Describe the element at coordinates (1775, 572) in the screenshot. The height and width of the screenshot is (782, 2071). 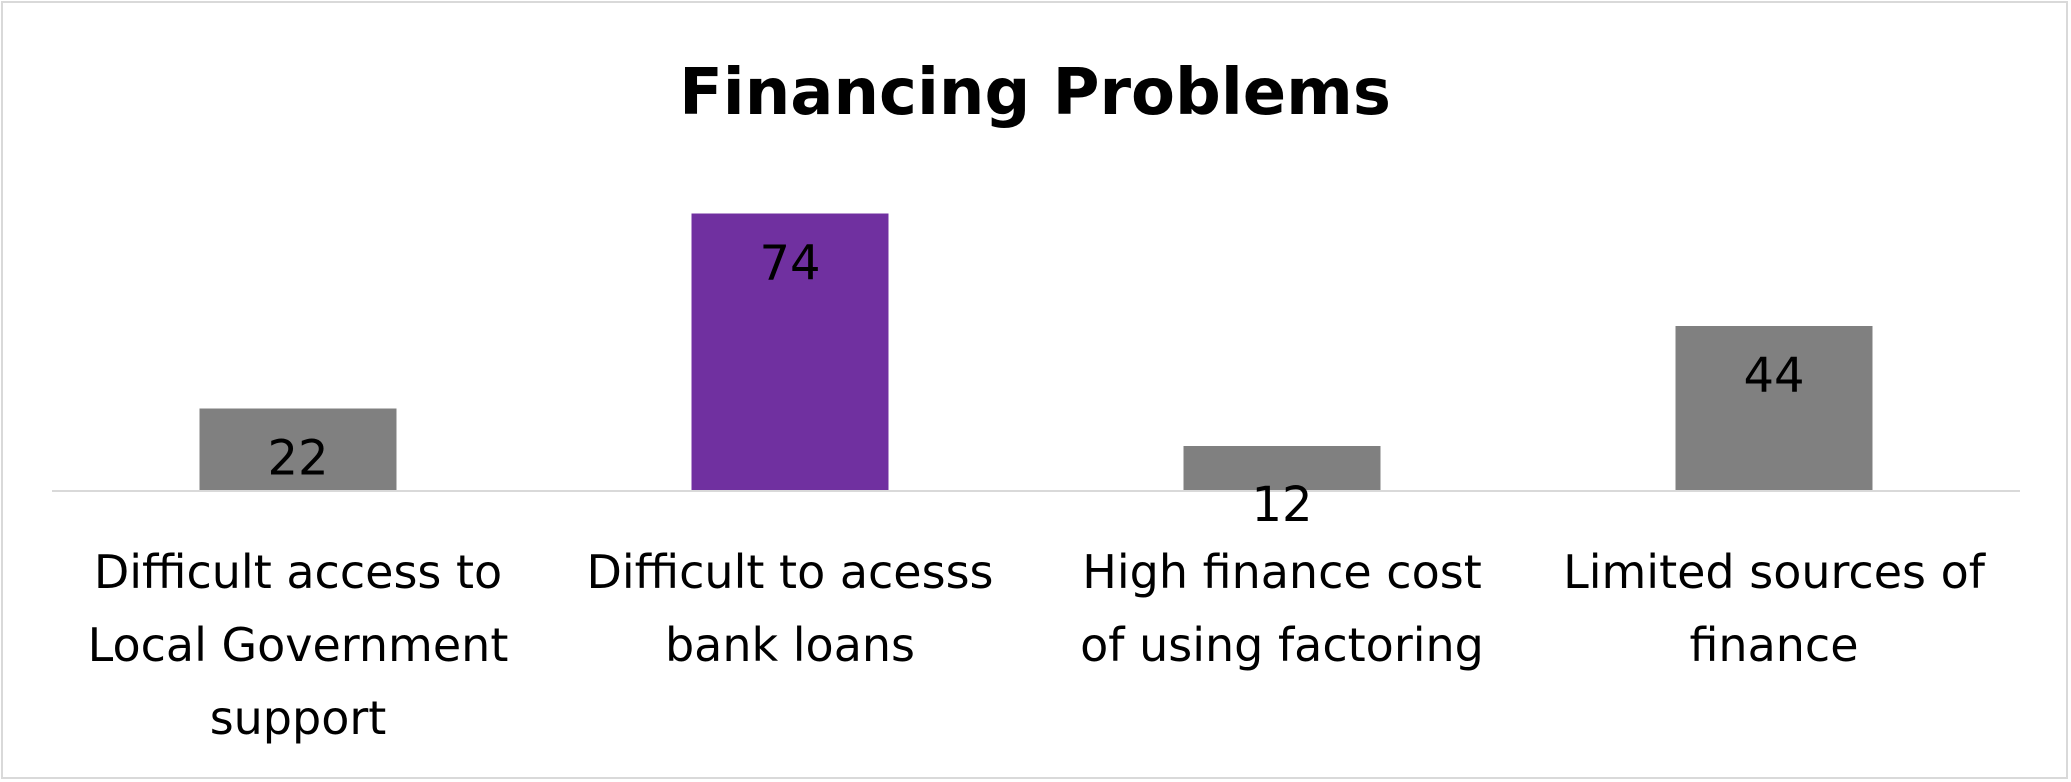
I see `category-label-line: Limited sources of` at that location.